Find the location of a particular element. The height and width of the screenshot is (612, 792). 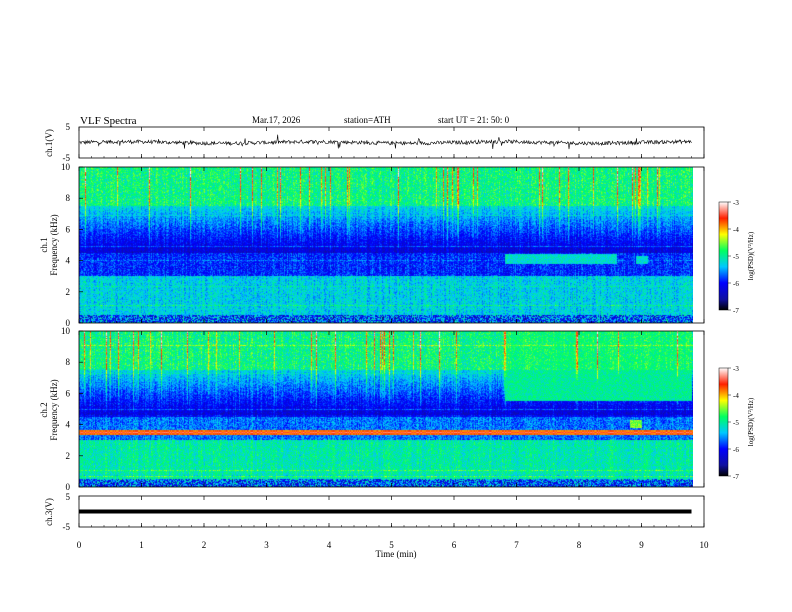

time-tick-label: 10 is located at coordinates (705, 545).